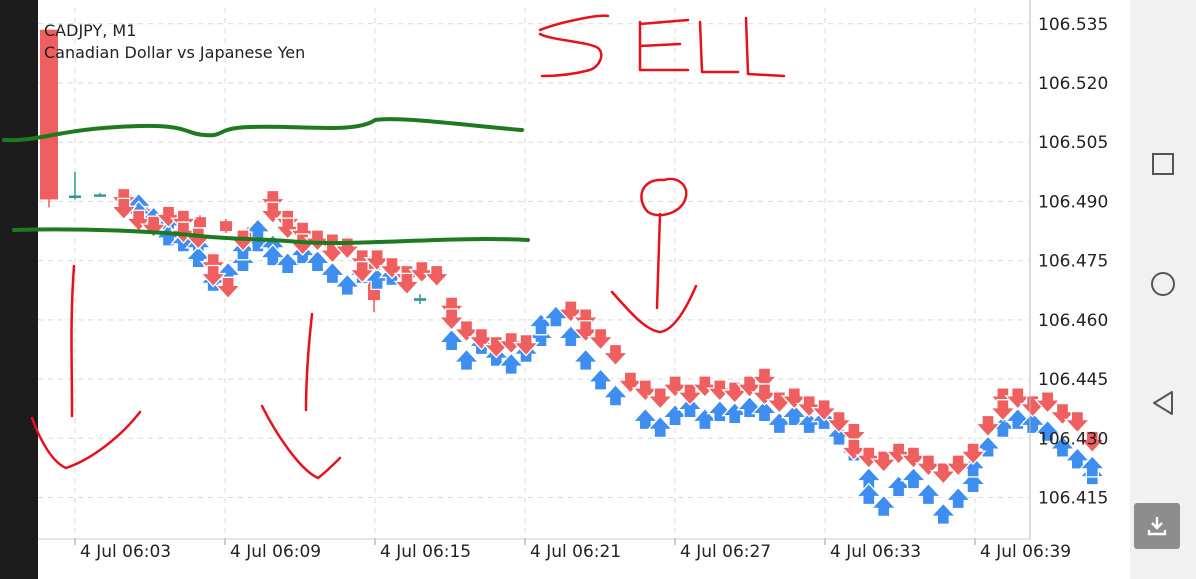 The image size is (1196, 579). What do you see at coordinates (658, 261) in the screenshot?
I see `down-stroke-right` at bounding box center [658, 261].